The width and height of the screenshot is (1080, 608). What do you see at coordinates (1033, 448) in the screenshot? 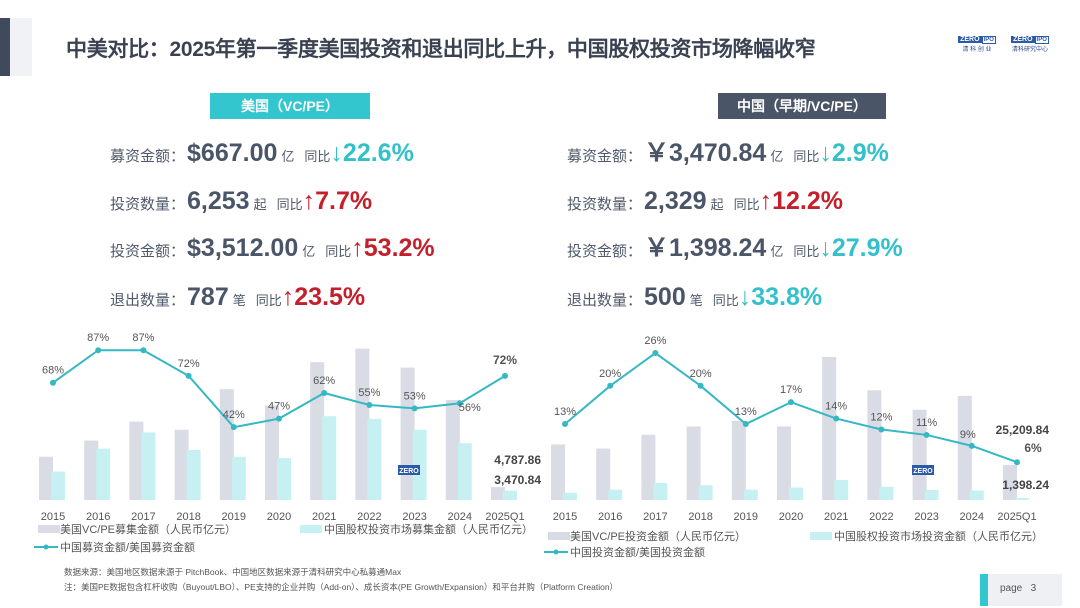
I see `ratio-label: 6%` at bounding box center [1033, 448].